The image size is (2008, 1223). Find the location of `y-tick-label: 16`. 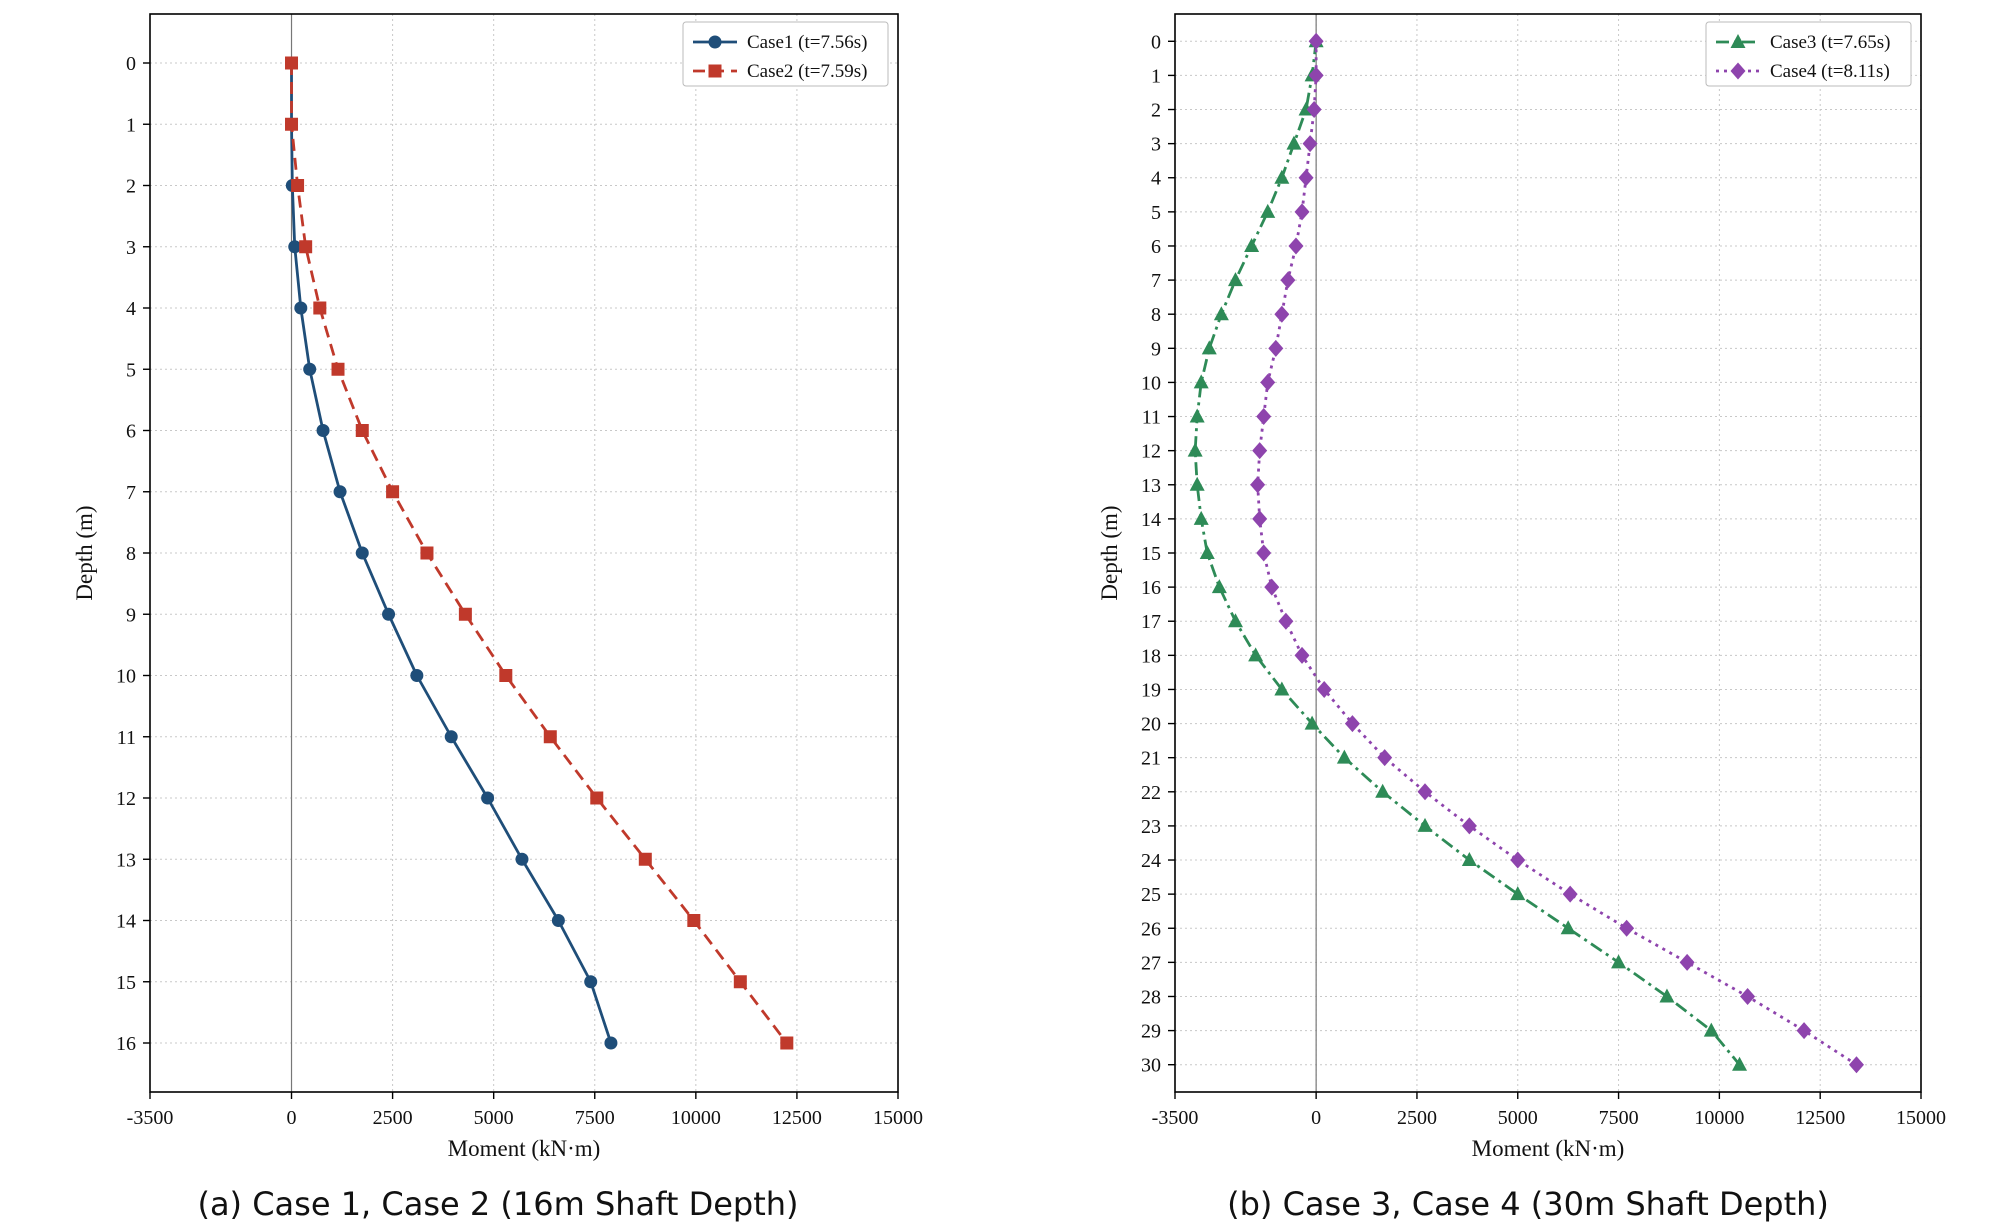

y-tick-label: 16 is located at coordinates (126, 1044).